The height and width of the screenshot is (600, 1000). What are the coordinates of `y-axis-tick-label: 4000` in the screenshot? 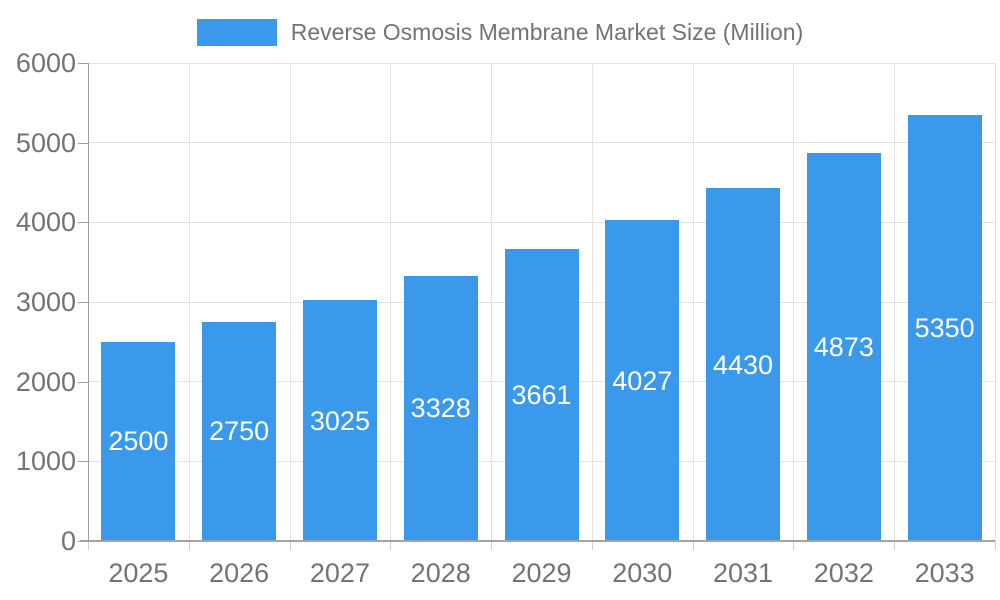 It's located at (45, 222).